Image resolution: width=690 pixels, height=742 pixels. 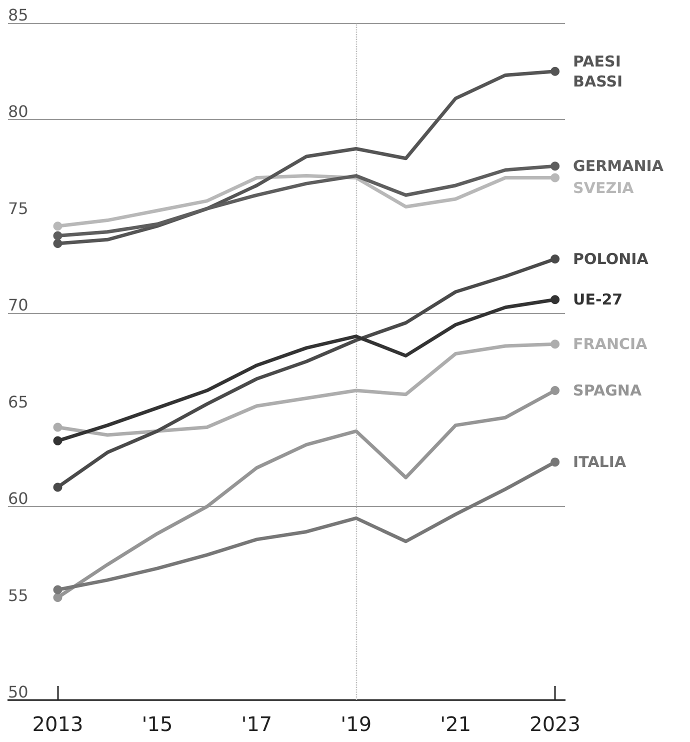 What do you see at coordinates (18, 15) in the screenshot?
I see `y-tick-label: 85` at bounding box center [18, 15].